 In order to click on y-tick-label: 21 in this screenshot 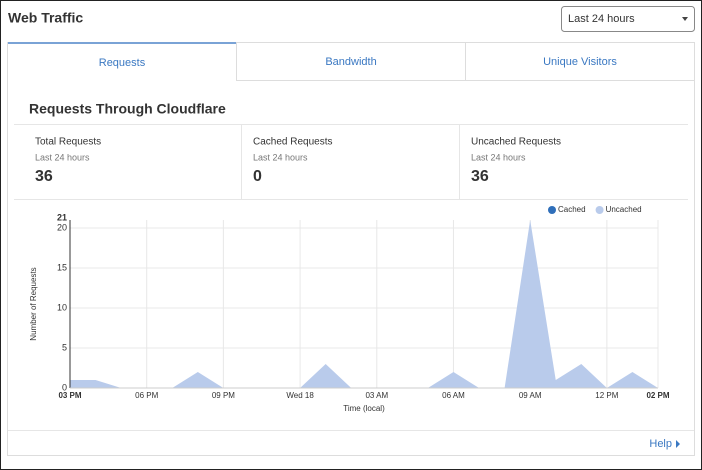, I will do `click(62, 217)`.